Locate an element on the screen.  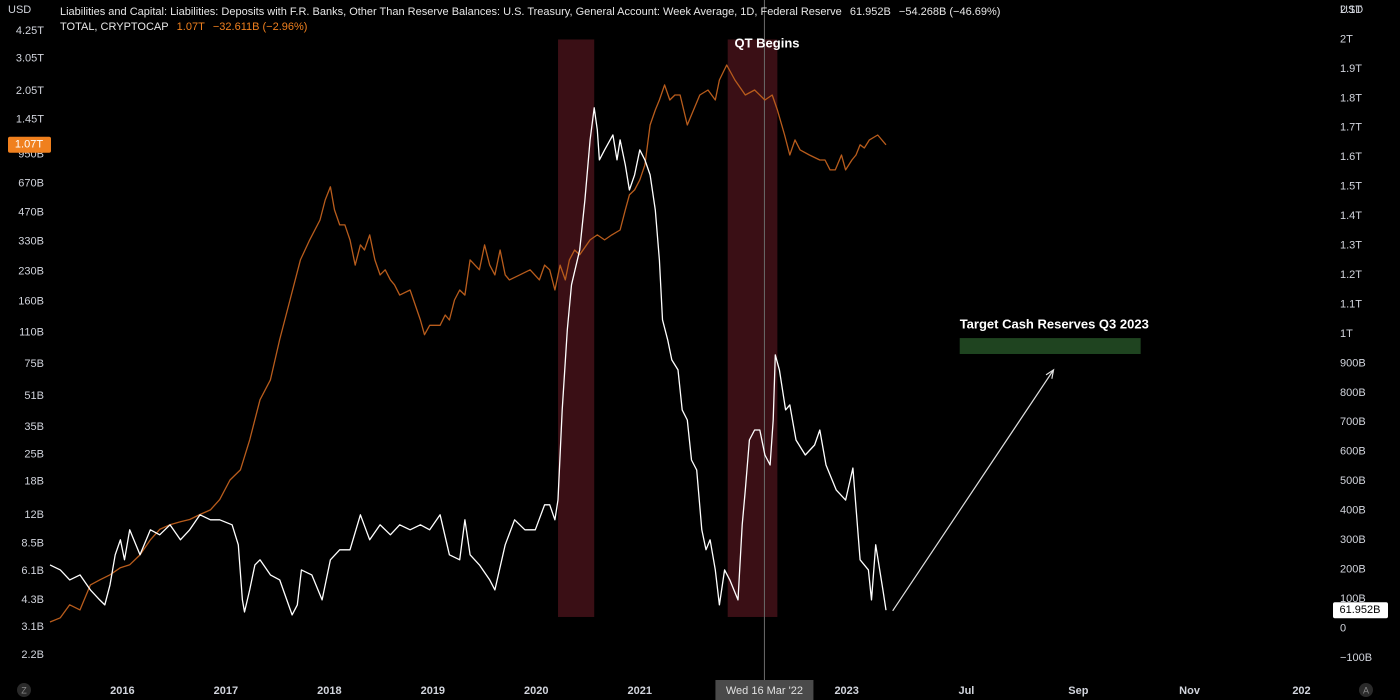
annotation: QT Begins is located at coordinates (767, 42).